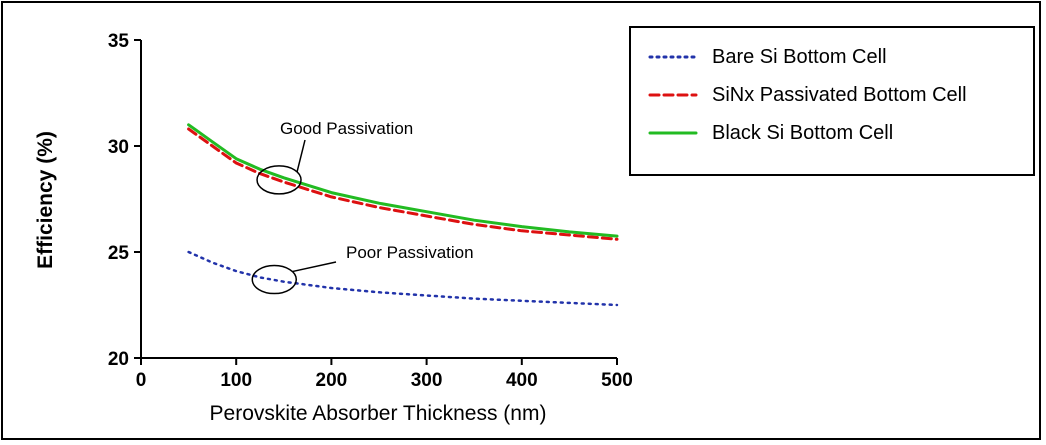 This screenshot has width=1046, height=445. I want to click on legend-label-3: Black Si Bottom Cell, so click(802, 133).